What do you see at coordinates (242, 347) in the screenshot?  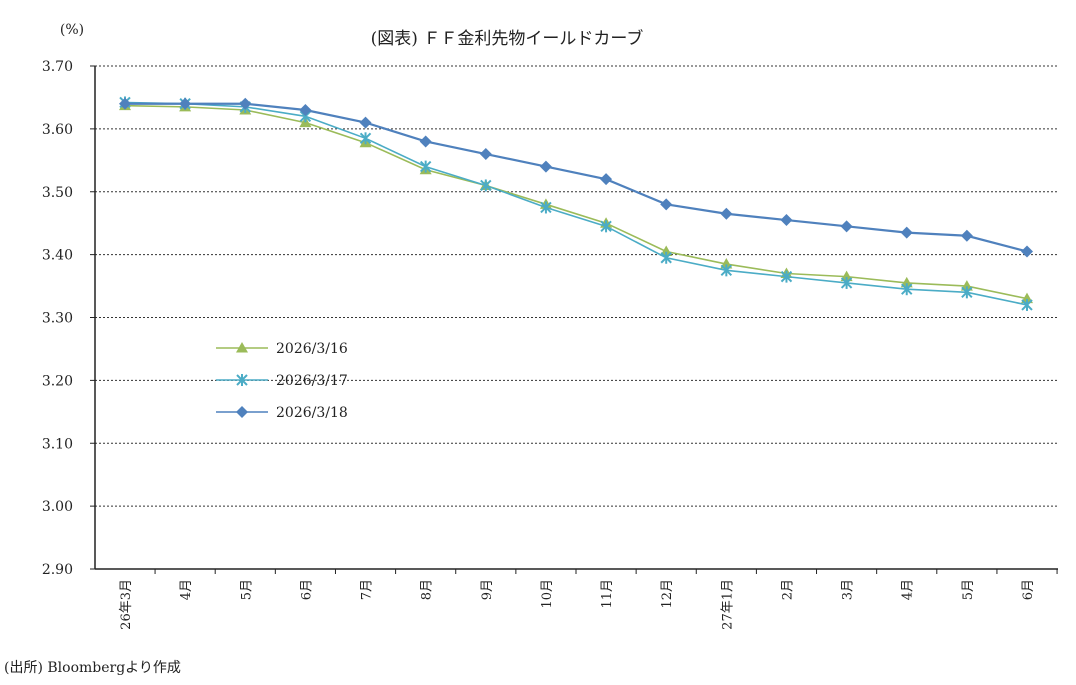 I see `marker-triangle` at bounding box center [242, 347].